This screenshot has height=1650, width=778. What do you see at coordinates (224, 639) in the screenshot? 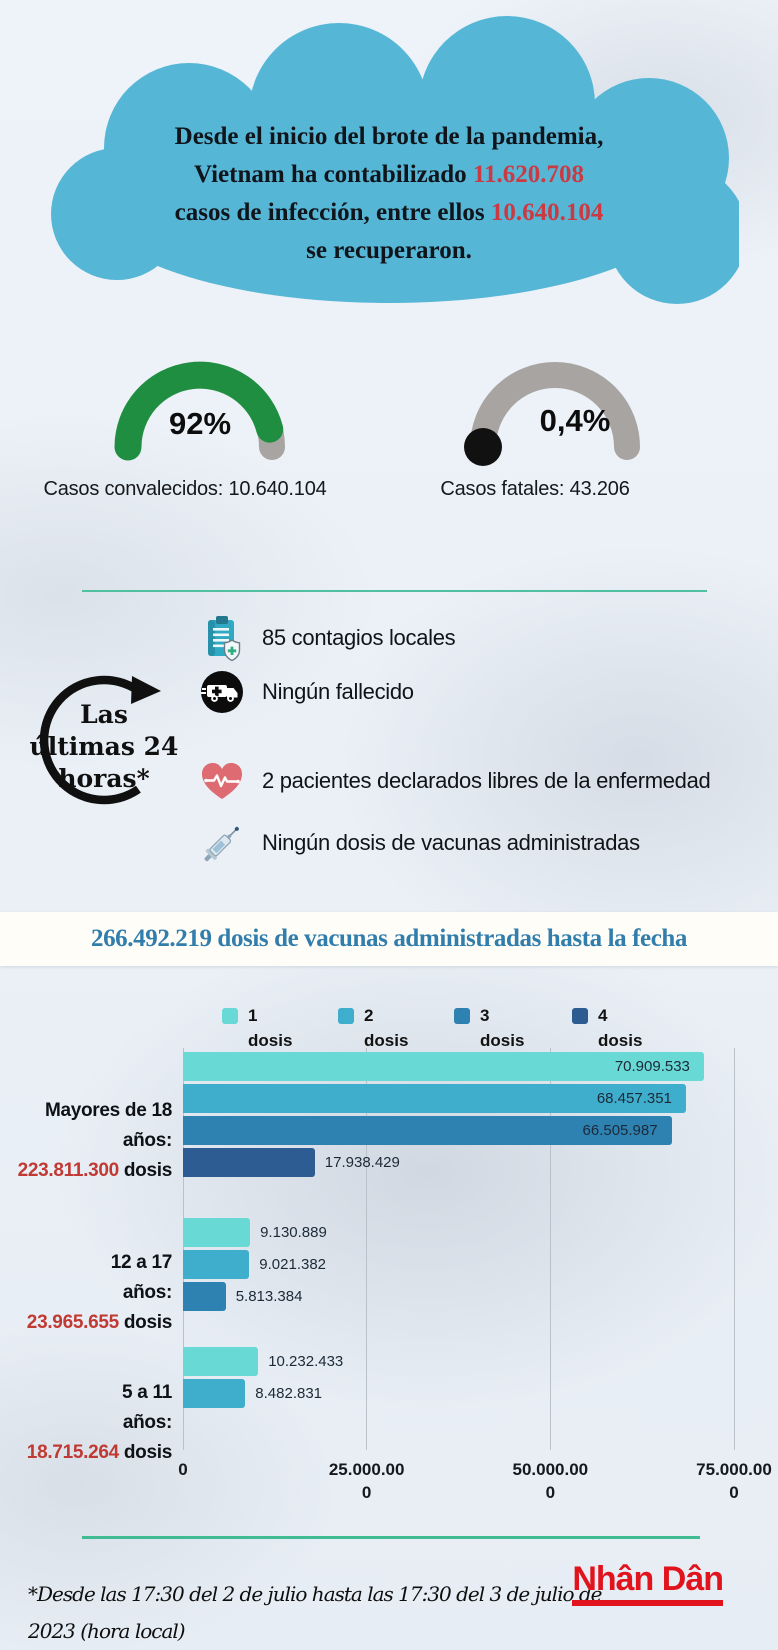
I see `clipboard-shield-icon` at bounding box center [224, 639].